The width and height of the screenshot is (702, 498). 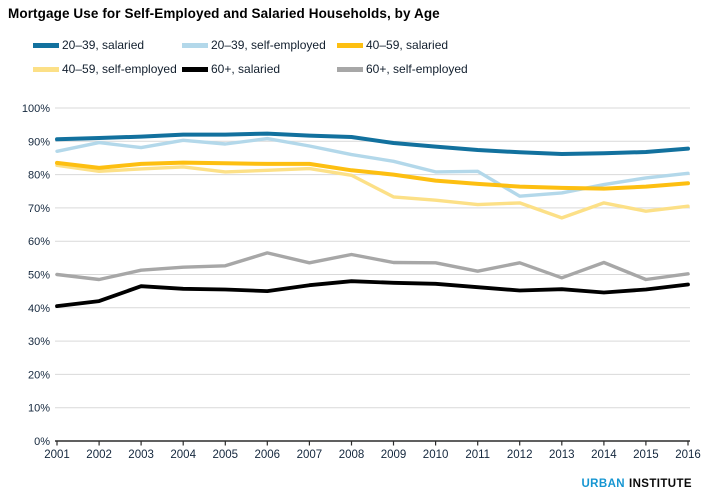 I want to click on legend-swatch-60-salaried, so click(x=195, y=69).